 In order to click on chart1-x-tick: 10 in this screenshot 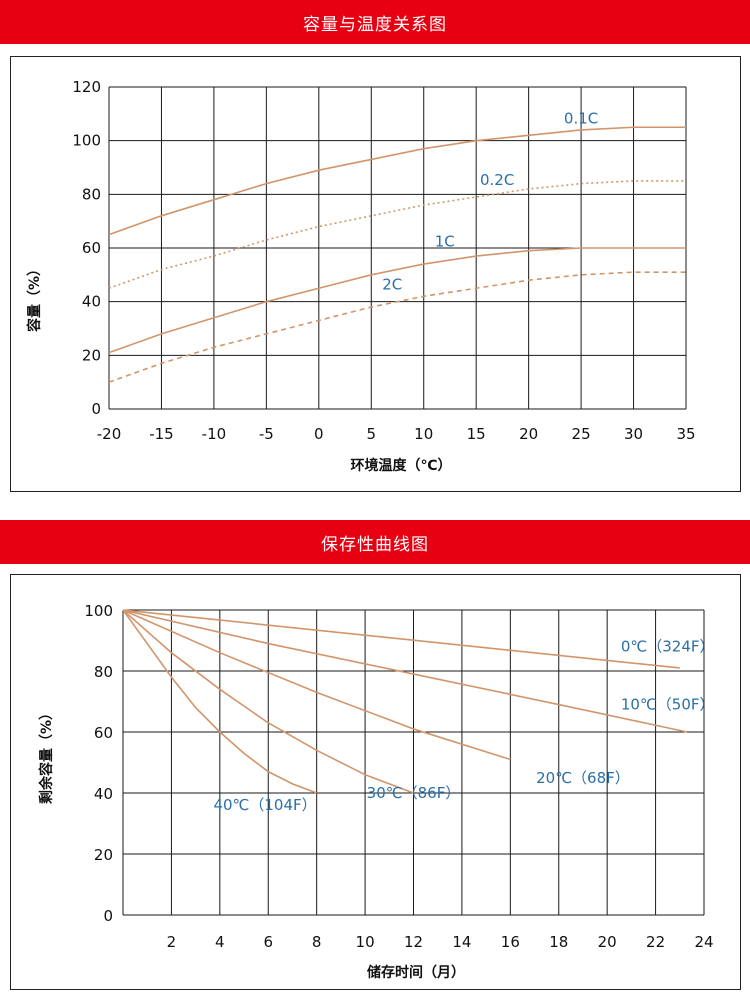, I will do `click(423, 434)`.